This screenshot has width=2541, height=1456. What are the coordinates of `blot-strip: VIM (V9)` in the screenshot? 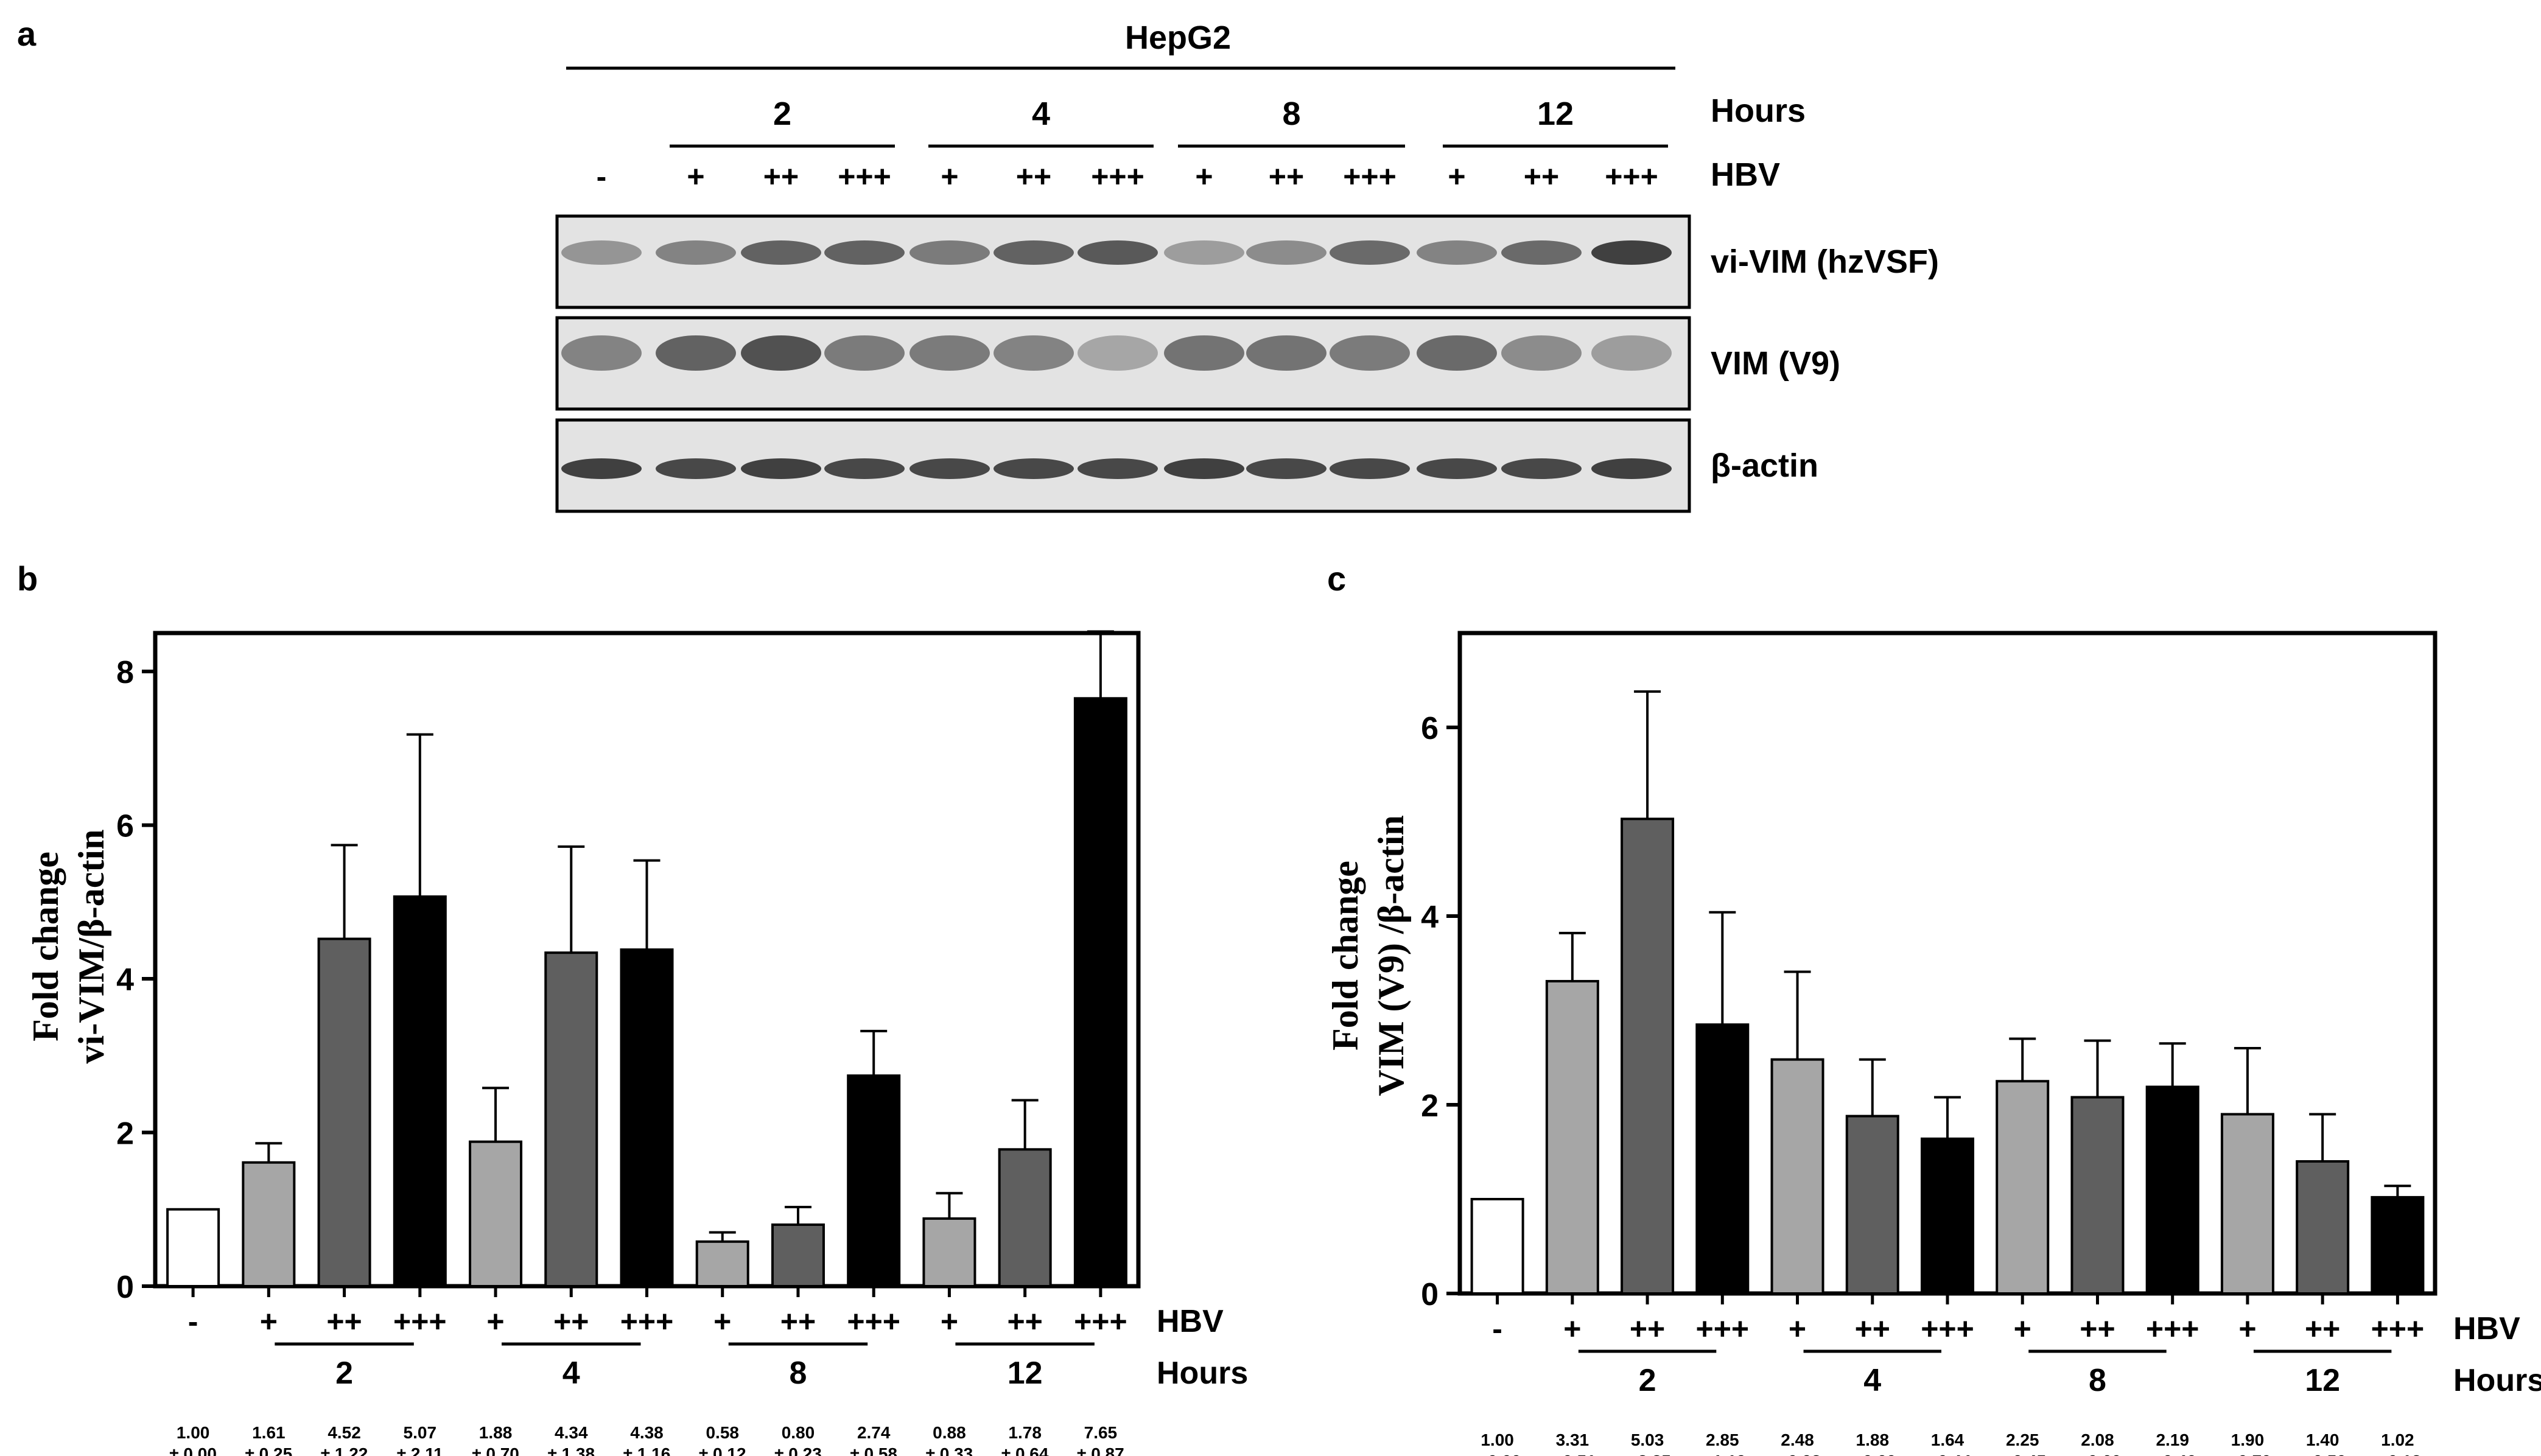 It's located at (1198, 364).